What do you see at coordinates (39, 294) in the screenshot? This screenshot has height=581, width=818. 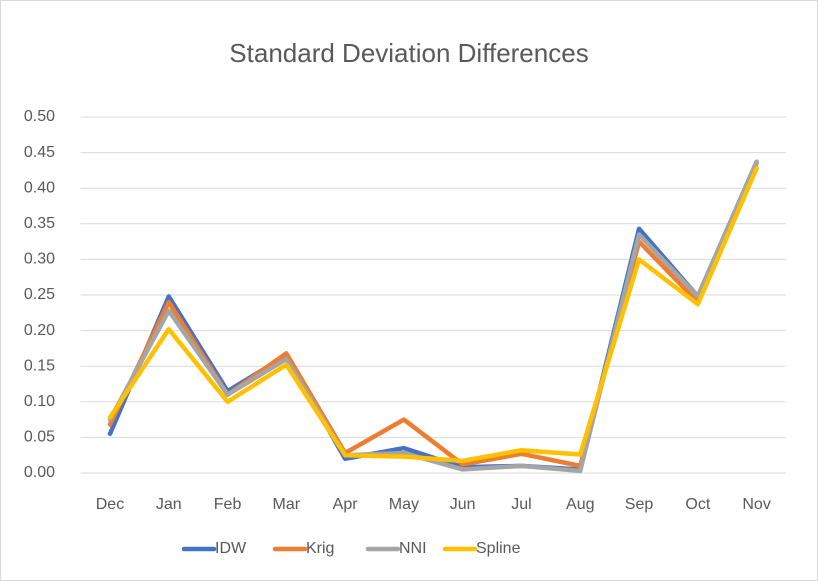 I see `y-tick-label: 0.25` at bounding box center [39, 294].